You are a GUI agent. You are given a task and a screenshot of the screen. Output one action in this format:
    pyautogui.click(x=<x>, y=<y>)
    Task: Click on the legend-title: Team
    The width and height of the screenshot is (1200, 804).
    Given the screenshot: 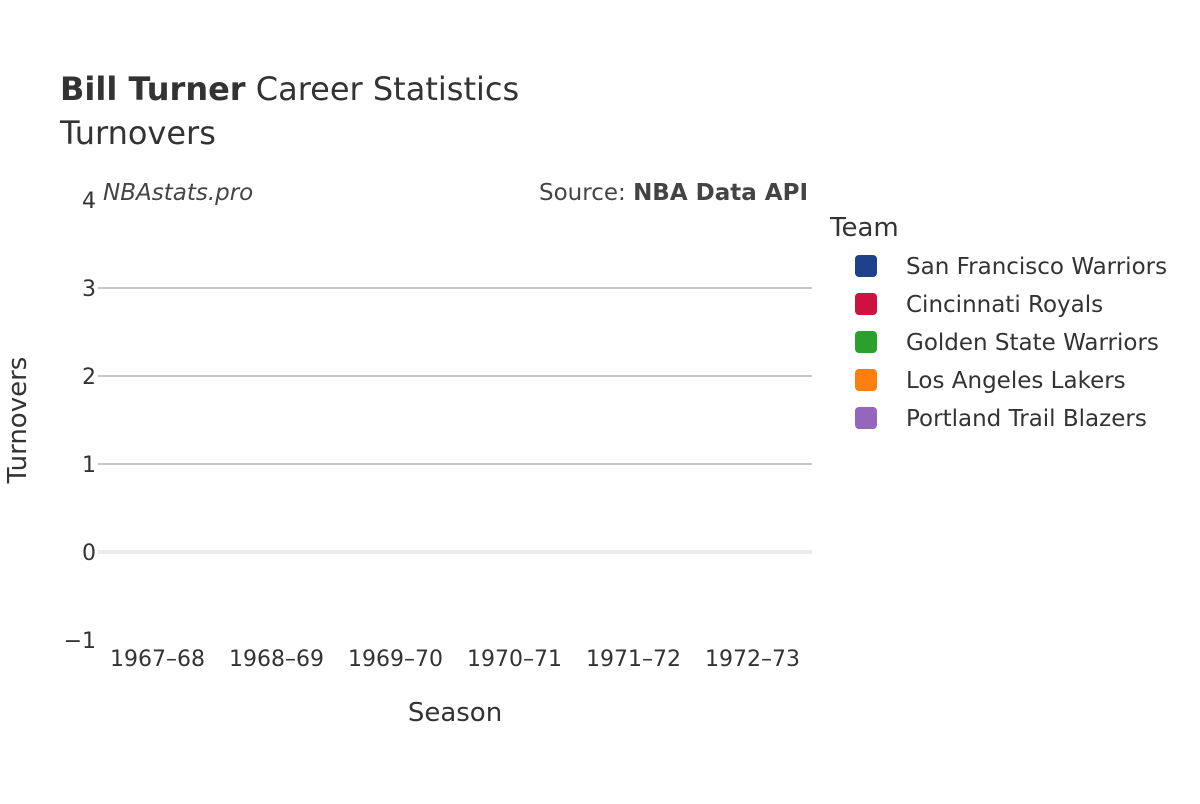 What is the action you would take?
    pyautogui.click(x=864, y=228)
    